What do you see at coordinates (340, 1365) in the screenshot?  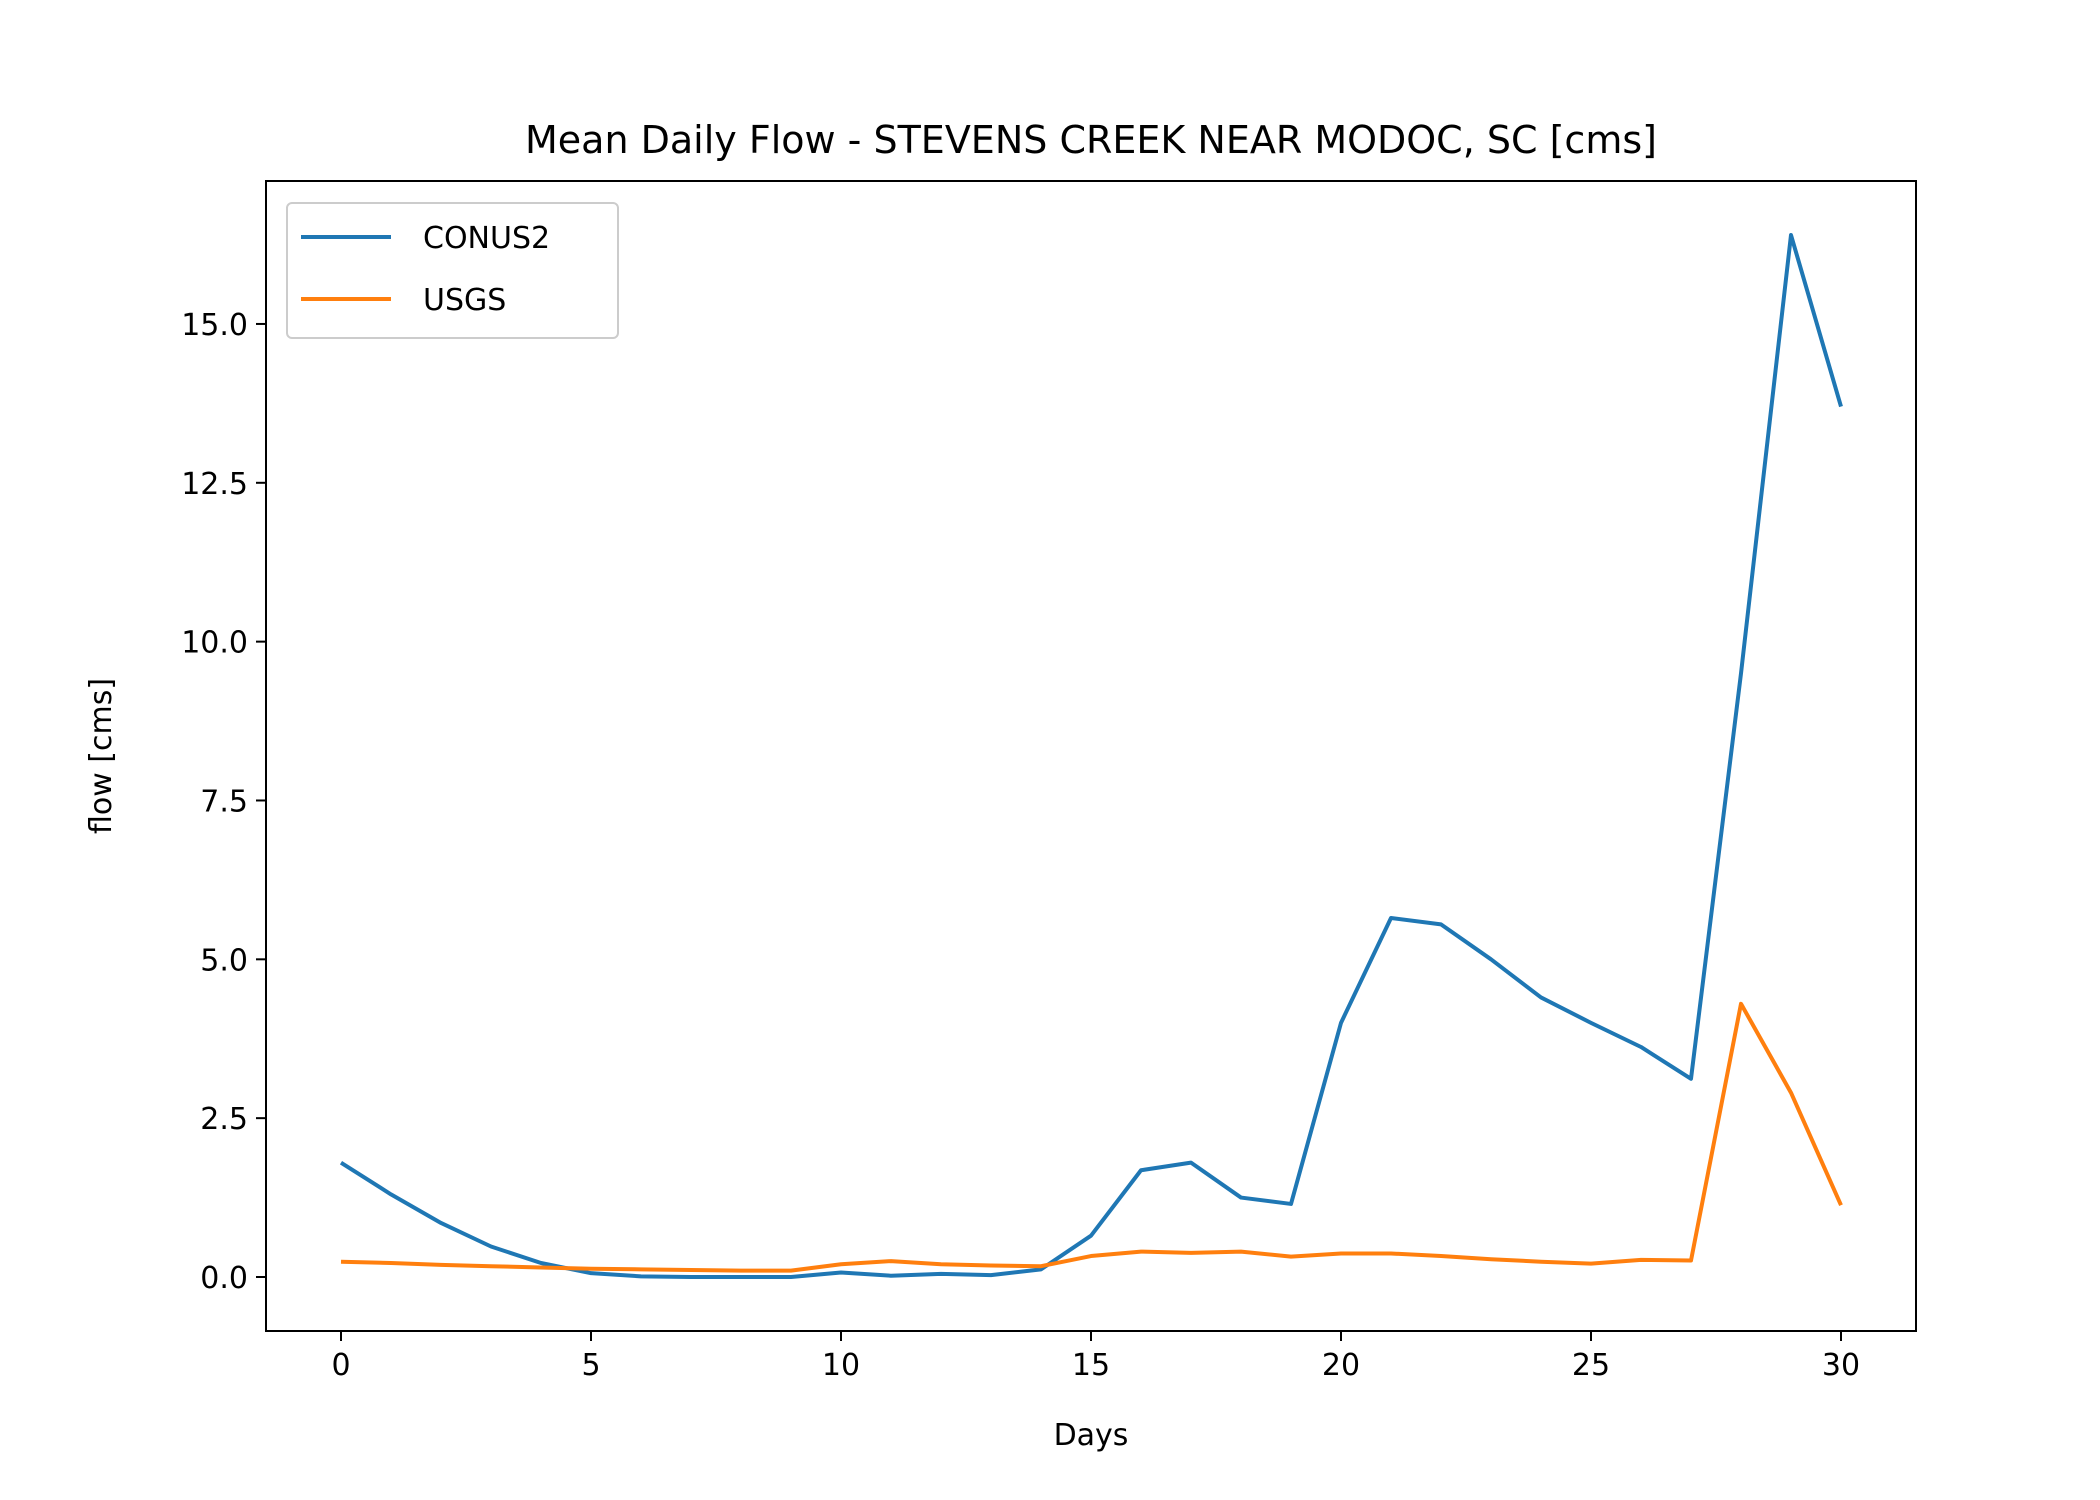 I see `x-tick-label: 0` at bounding box center [340, 1365].